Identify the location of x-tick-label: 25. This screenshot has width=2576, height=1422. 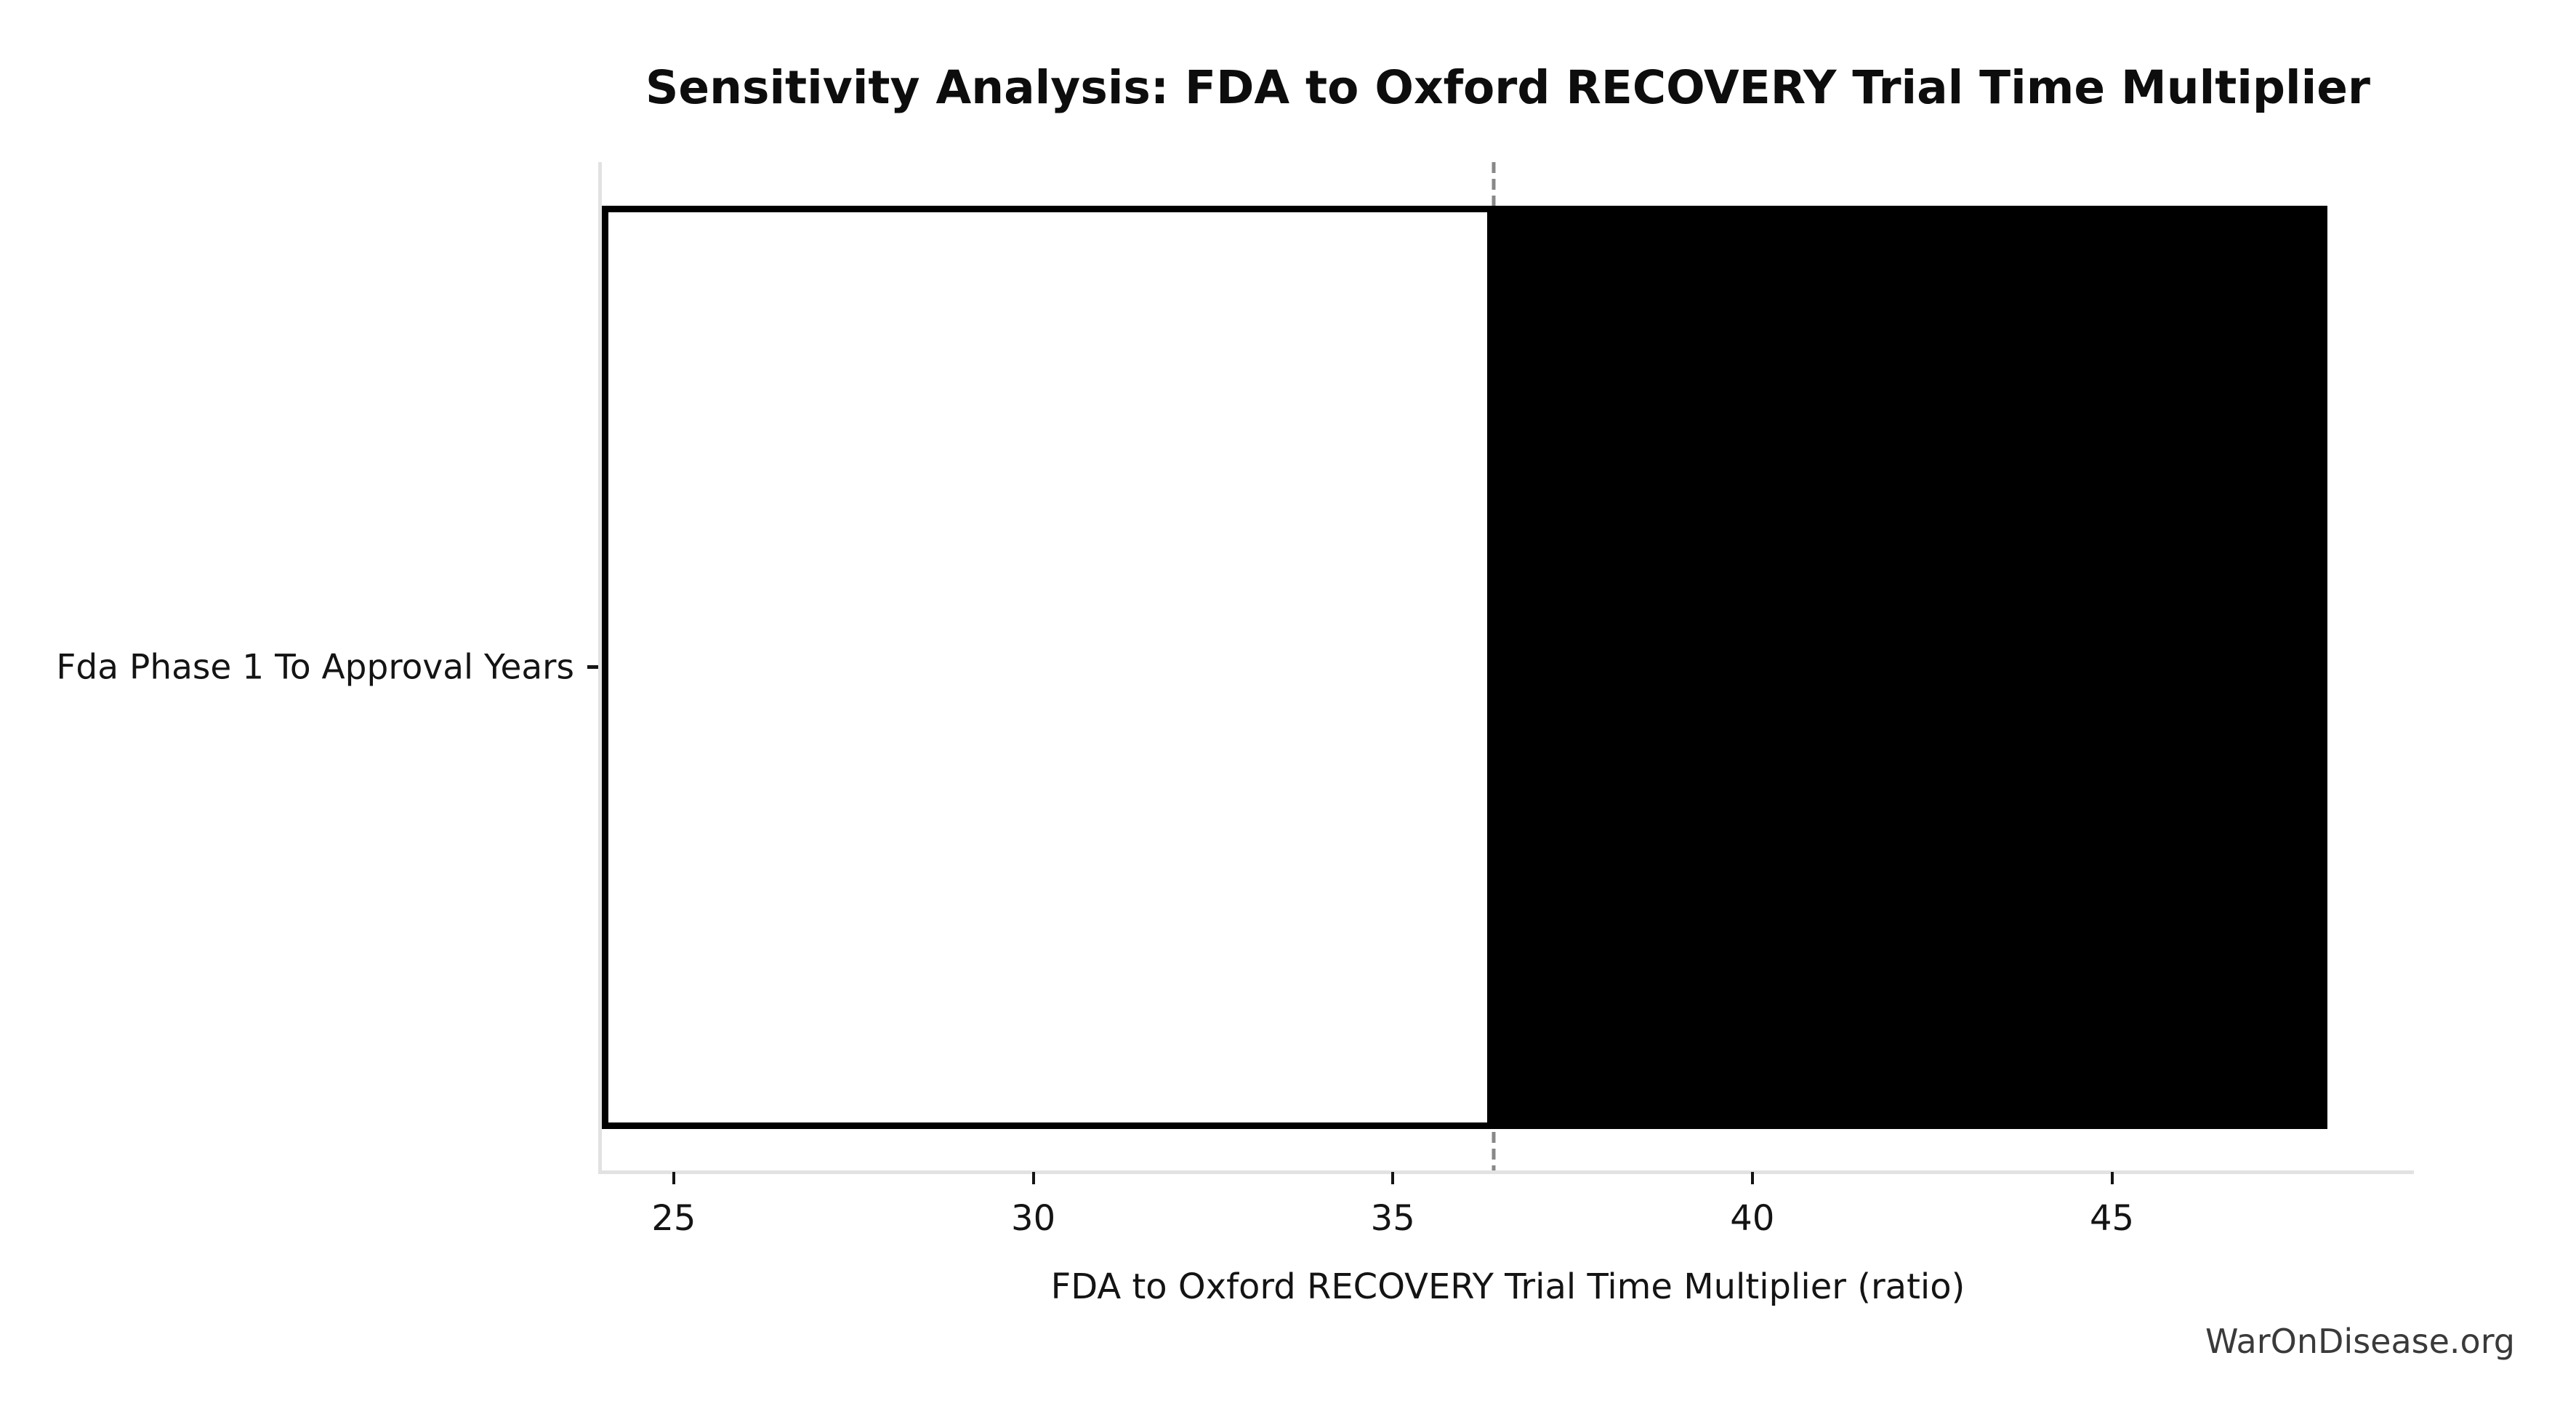
(673, 1219).